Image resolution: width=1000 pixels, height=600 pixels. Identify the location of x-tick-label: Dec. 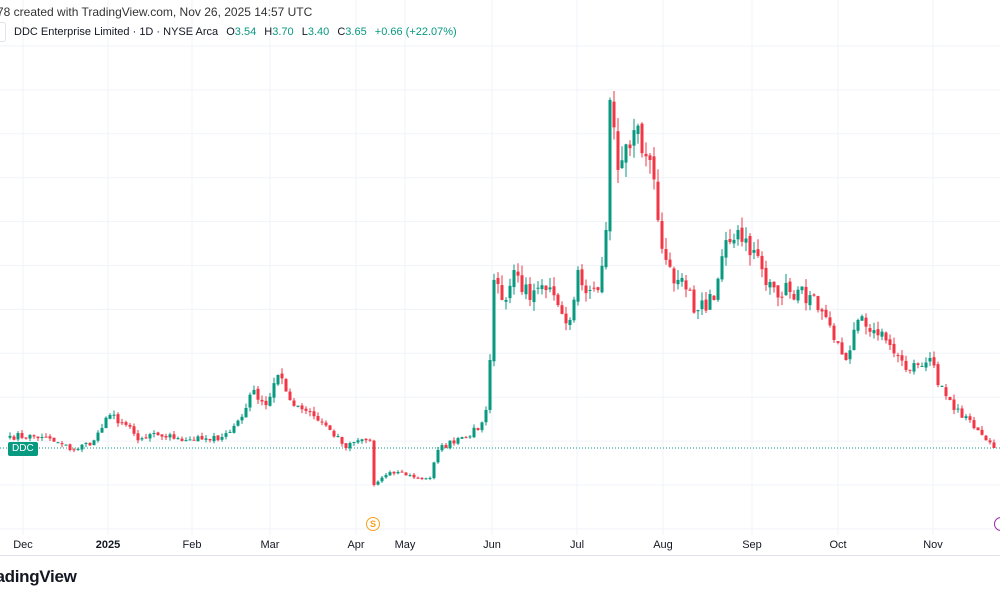
(23, 545).